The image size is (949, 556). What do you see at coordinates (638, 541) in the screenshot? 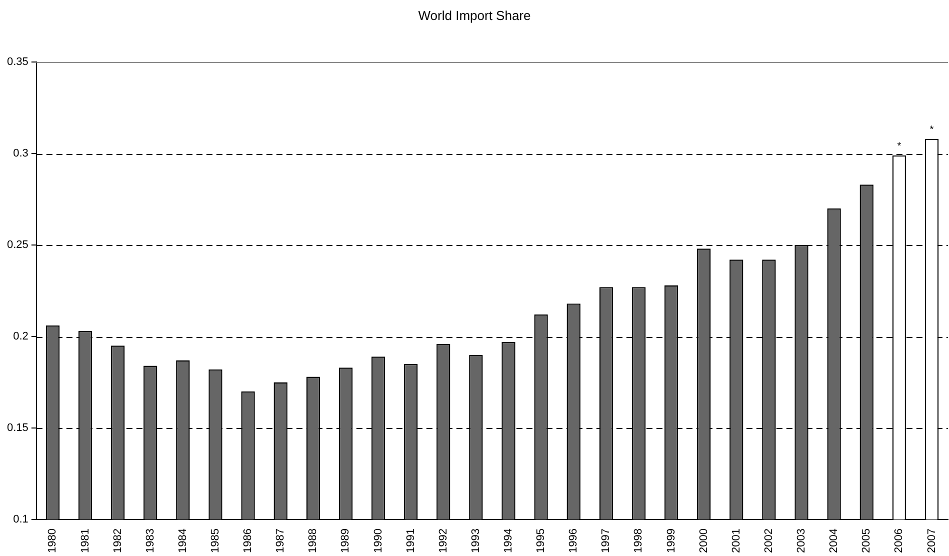
I see `x-tick-label: 1998` at bounding box center [638, 541].